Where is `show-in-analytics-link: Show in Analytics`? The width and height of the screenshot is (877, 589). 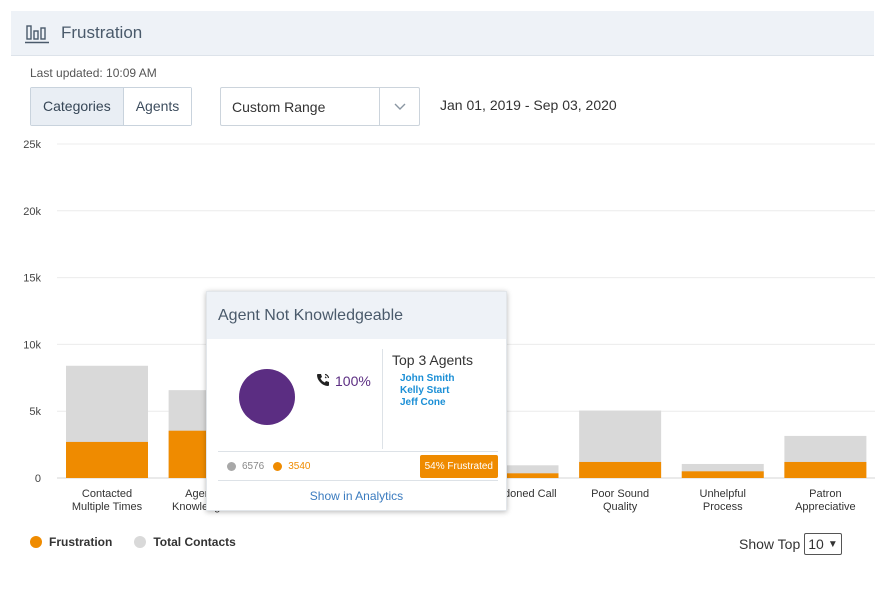 show-in-analytics-link: Show in Analytics is located at coordinates (356, 496).